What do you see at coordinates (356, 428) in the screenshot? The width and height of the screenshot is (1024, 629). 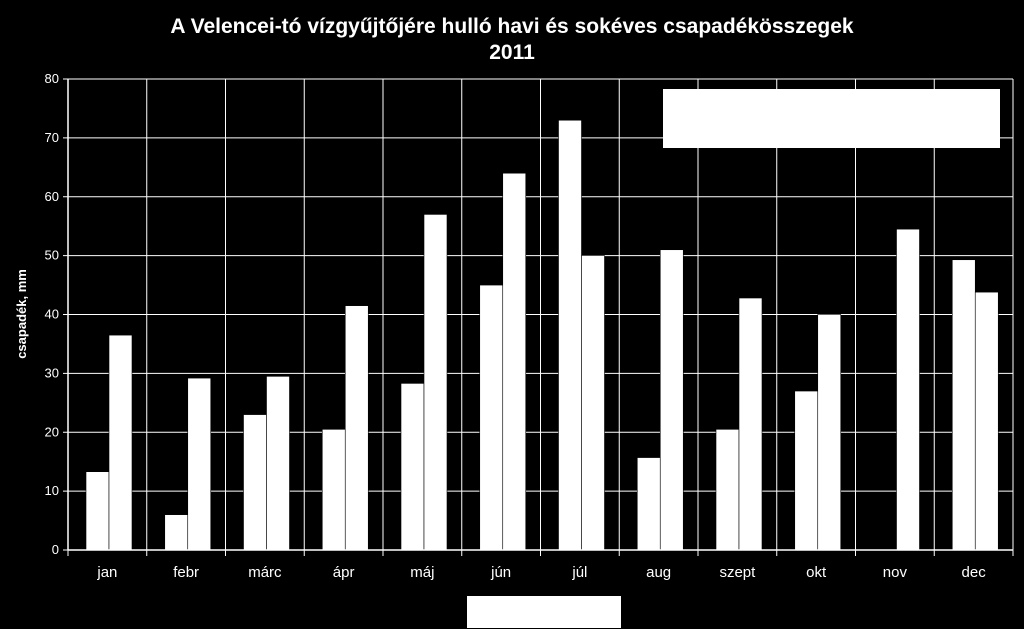 I see `bar-s2-ápr` at bounding box center [356, 428].